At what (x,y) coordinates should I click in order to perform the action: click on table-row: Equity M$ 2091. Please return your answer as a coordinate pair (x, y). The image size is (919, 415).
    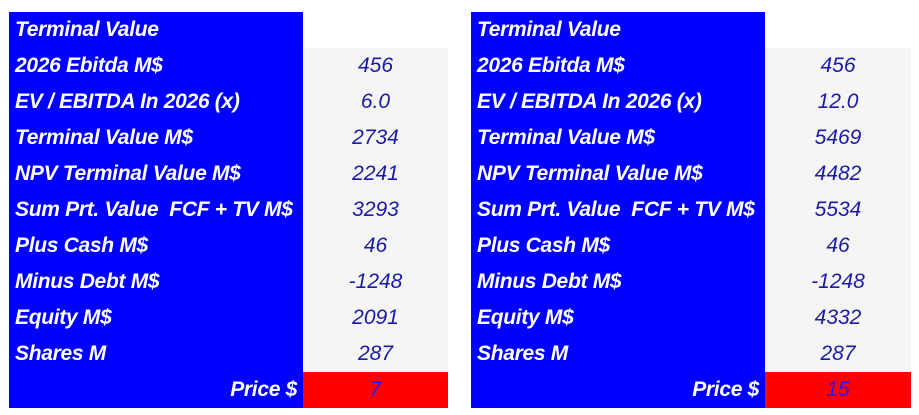
    Looking at the image, I should click on (228, 318).